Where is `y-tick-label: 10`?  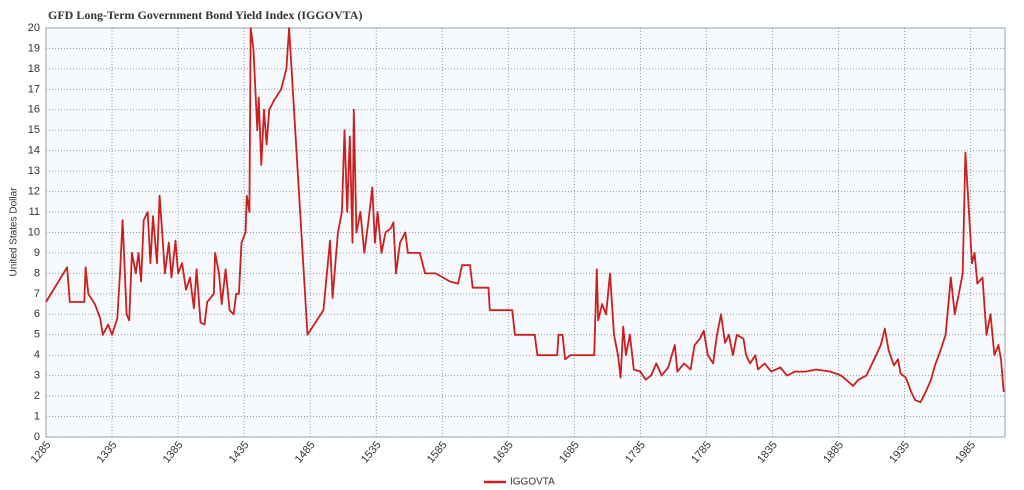
y-tick-label: 10 is located at coordinates (34, 232).